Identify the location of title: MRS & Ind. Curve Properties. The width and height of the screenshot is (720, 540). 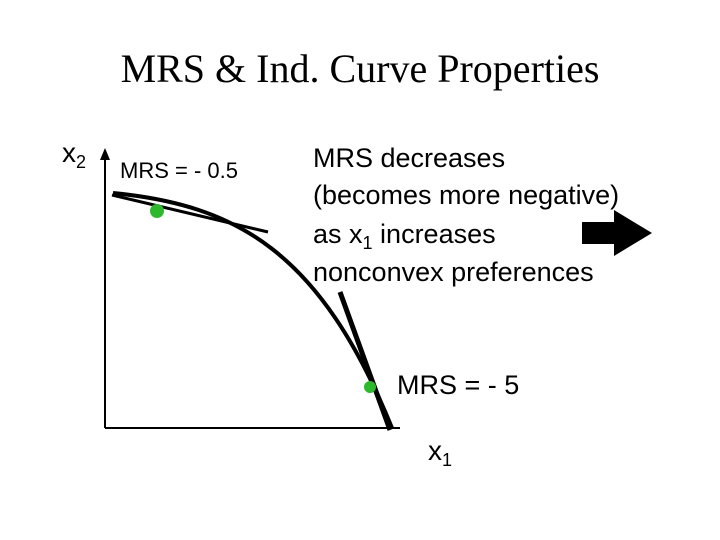
(360, 68).